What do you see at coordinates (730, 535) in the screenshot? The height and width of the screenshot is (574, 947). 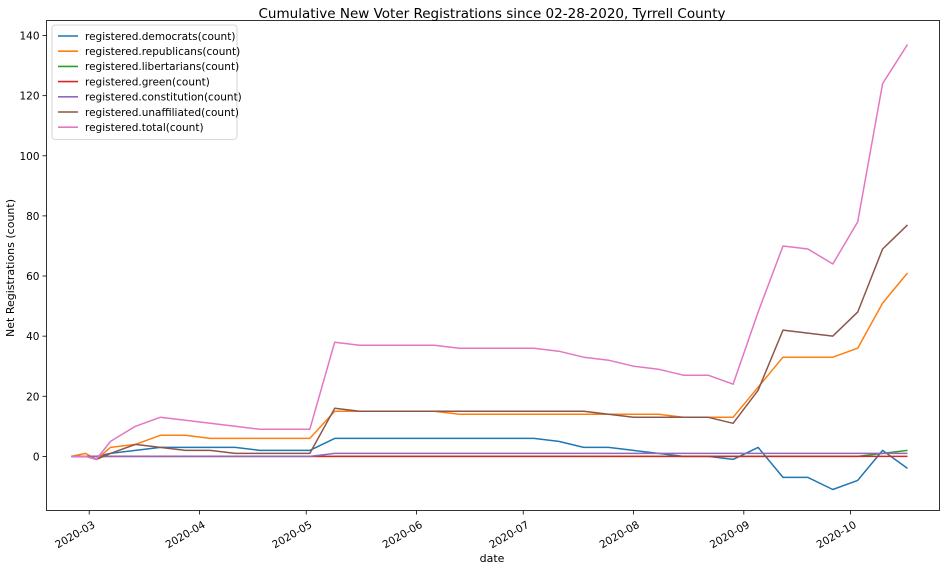 I see `x-tick-label: 2020-09` at bounding box center [730, 535].